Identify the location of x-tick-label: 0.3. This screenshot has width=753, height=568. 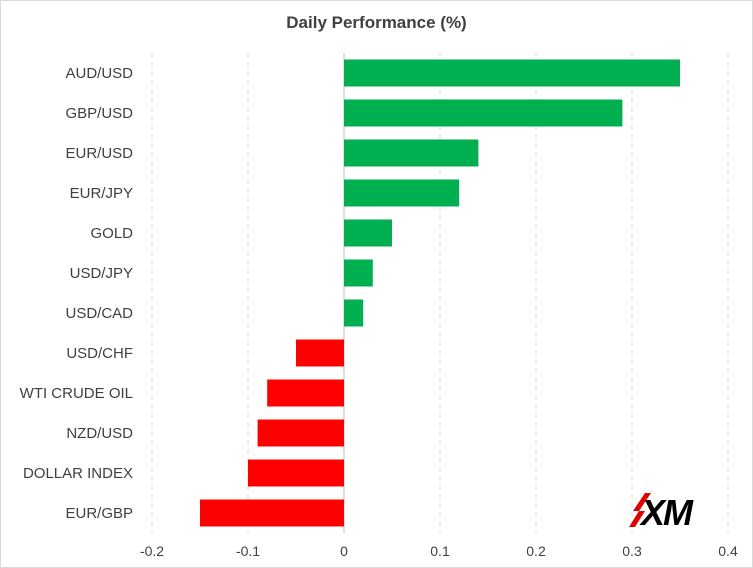
(632, 551).